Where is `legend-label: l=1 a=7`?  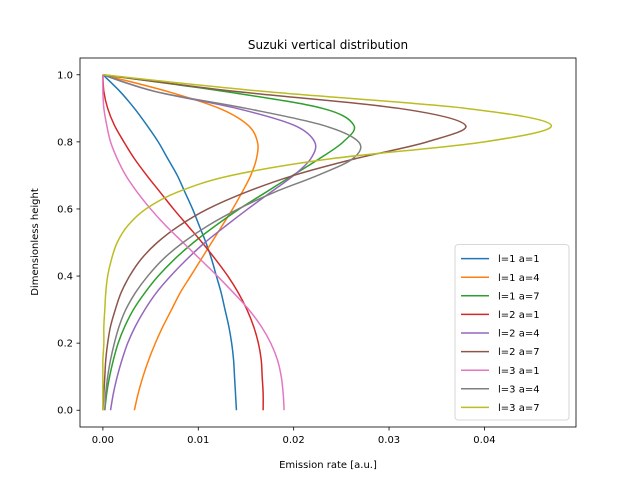
legend-label: l=1 a=7 is located at coordinates (519, 296).